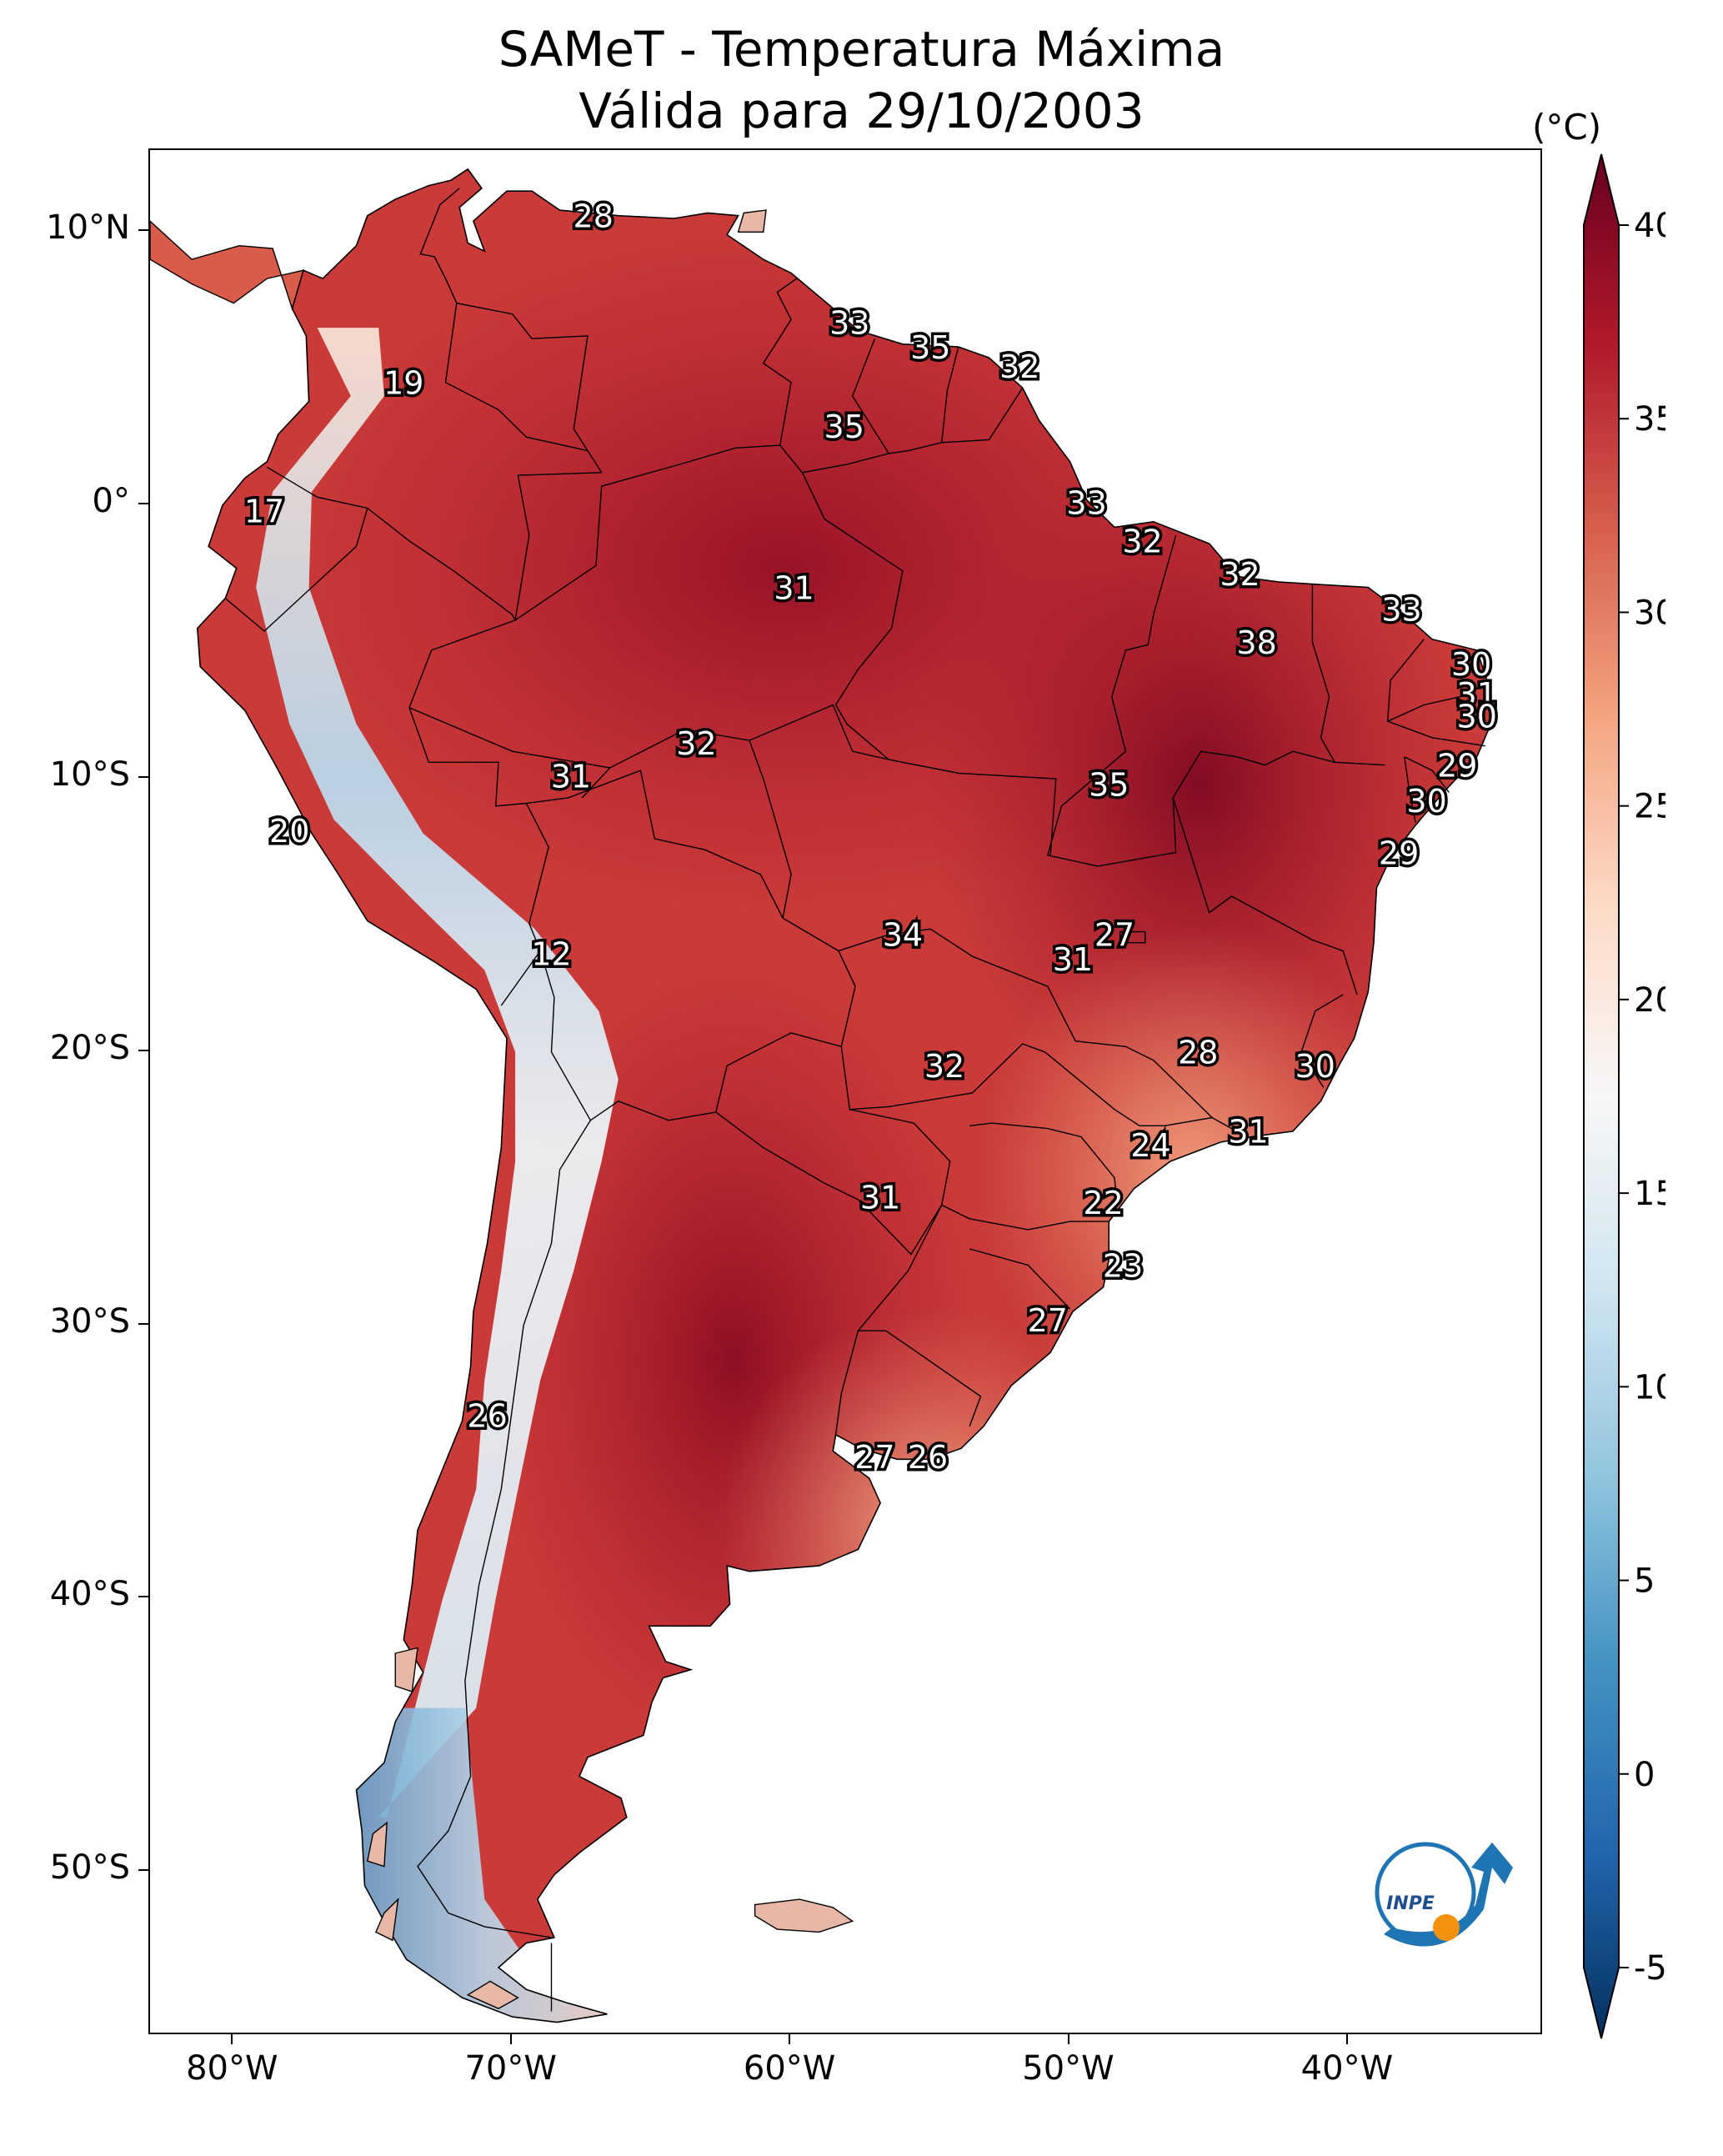  Describe the element at coordinates (1601, 1096) in the screenshot. I see `colorbar-gradient` at that location.